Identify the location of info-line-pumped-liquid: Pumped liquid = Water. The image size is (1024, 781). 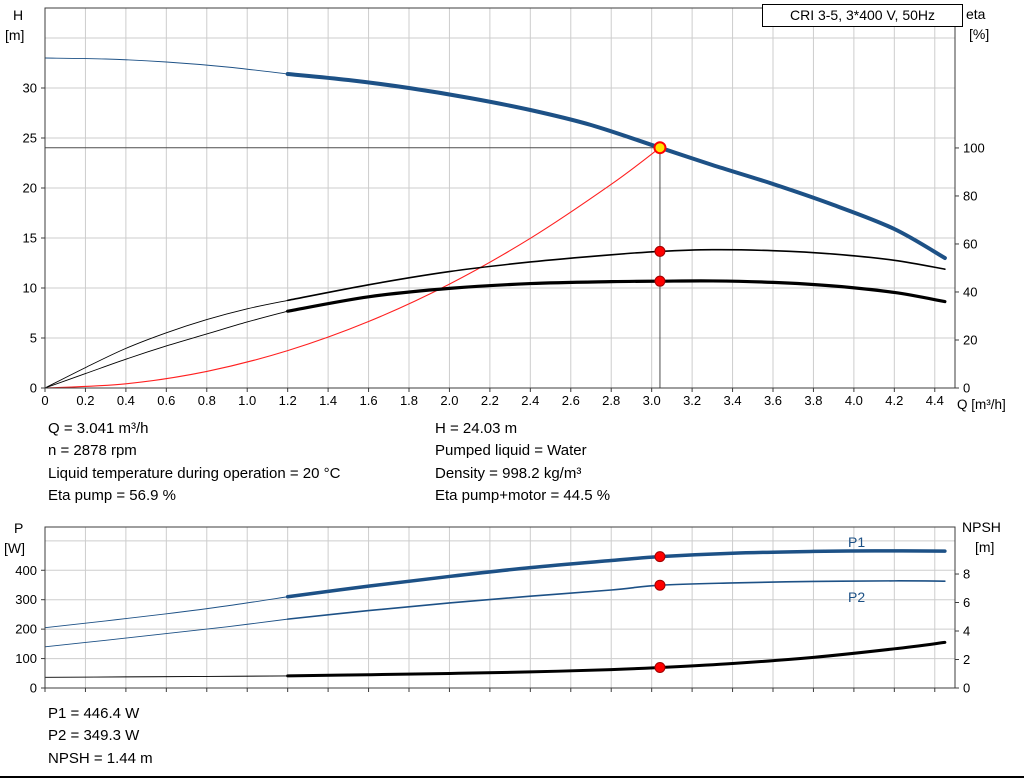
(511, 451).